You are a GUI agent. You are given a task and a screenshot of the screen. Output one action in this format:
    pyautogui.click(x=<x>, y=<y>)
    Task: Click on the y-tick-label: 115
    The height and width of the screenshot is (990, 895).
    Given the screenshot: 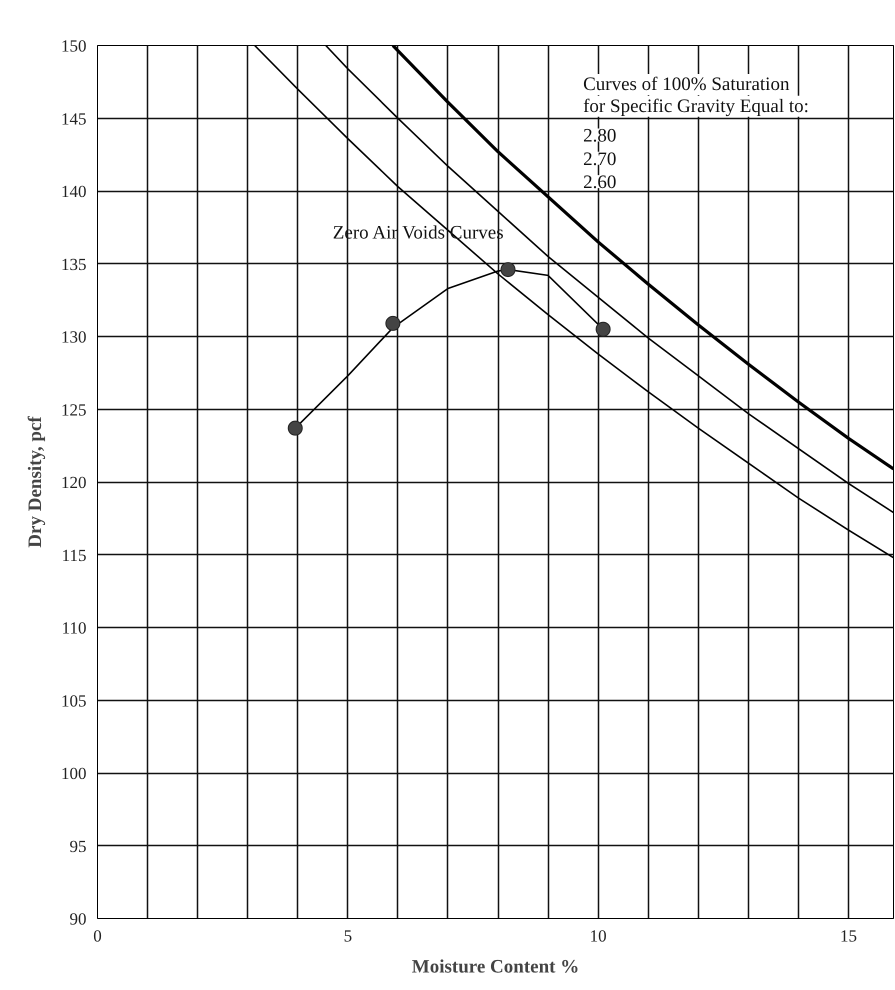 What is the action you would take?
    pyautogui.click(x=74, y=555)
    